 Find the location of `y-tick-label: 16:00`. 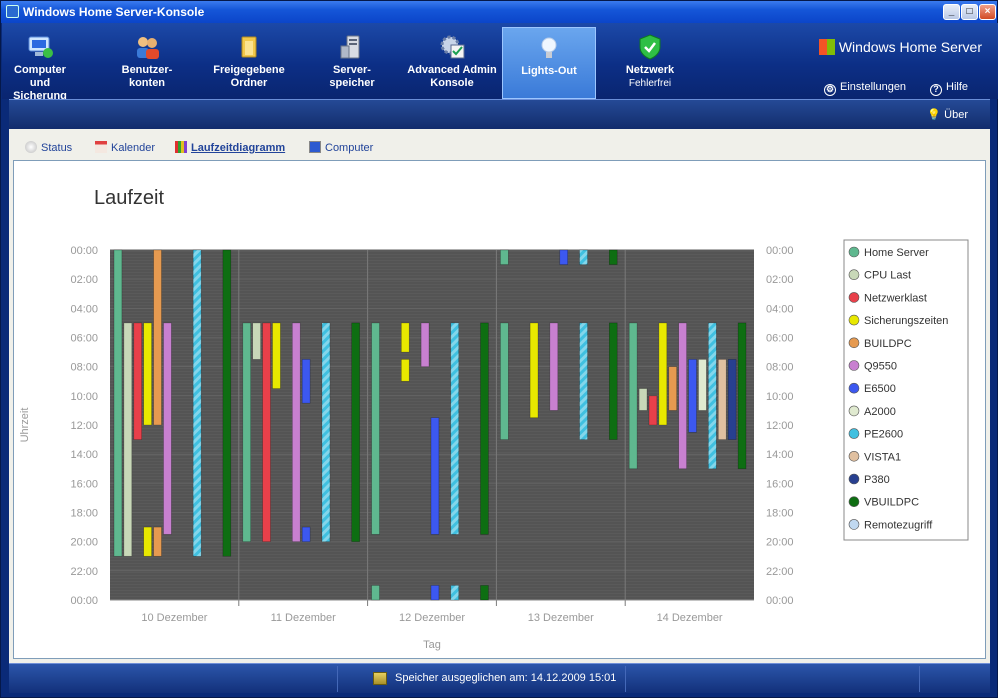

y-tick-label: 16:00 is located at coordinates (84, 484).